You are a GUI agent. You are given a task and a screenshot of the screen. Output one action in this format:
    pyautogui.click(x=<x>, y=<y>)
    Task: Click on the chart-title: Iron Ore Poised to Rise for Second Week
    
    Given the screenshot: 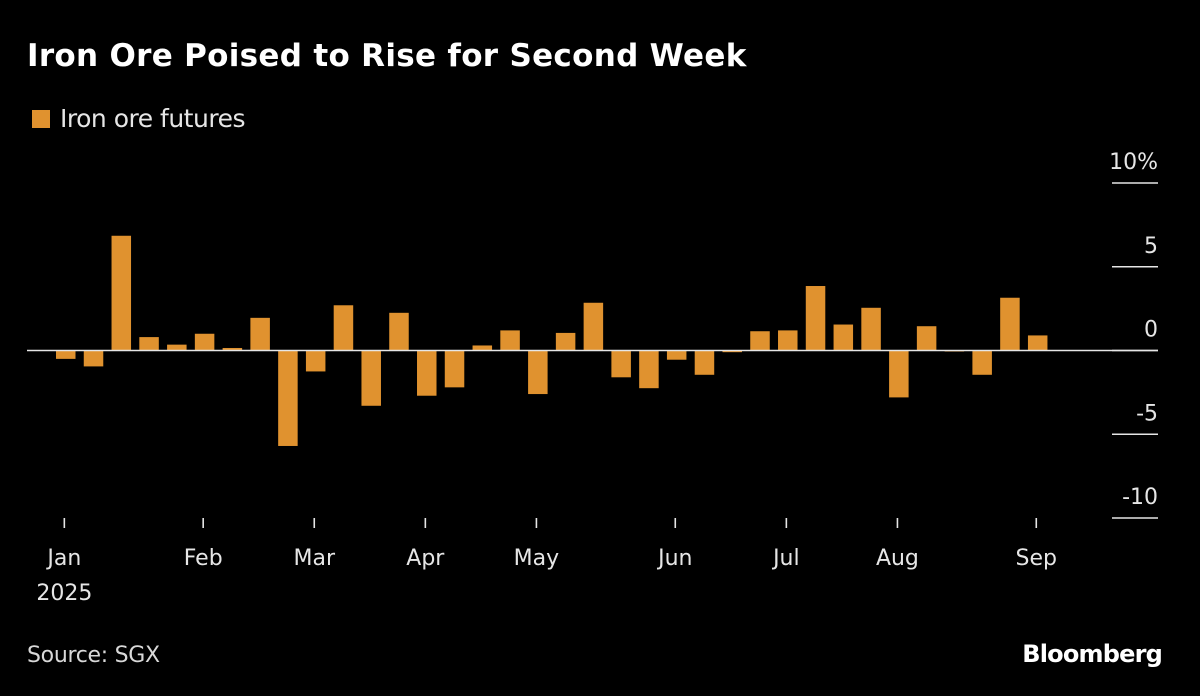 What is the action you would take?
    pyautogui.click(x=387, y=56)
    